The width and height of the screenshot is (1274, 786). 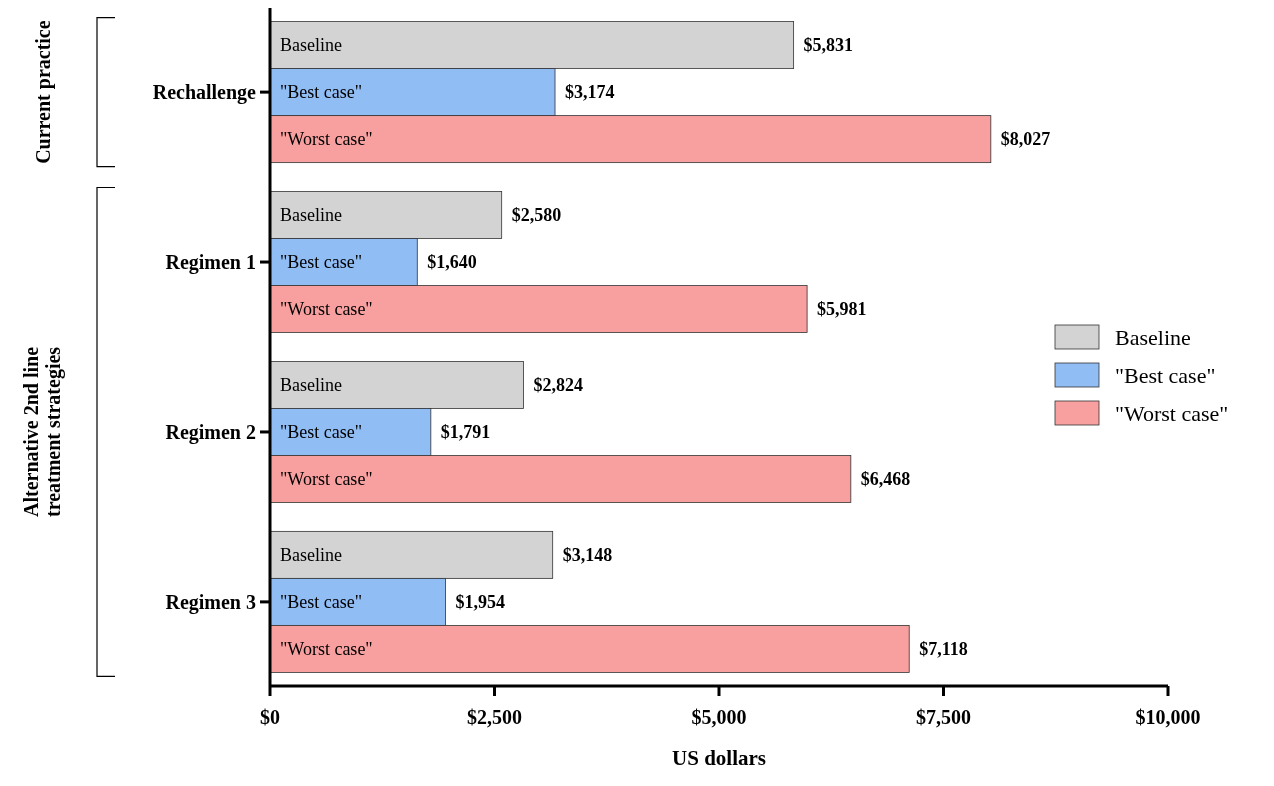 I want to click on data-label: $3,148, so click(x=587, y=554).